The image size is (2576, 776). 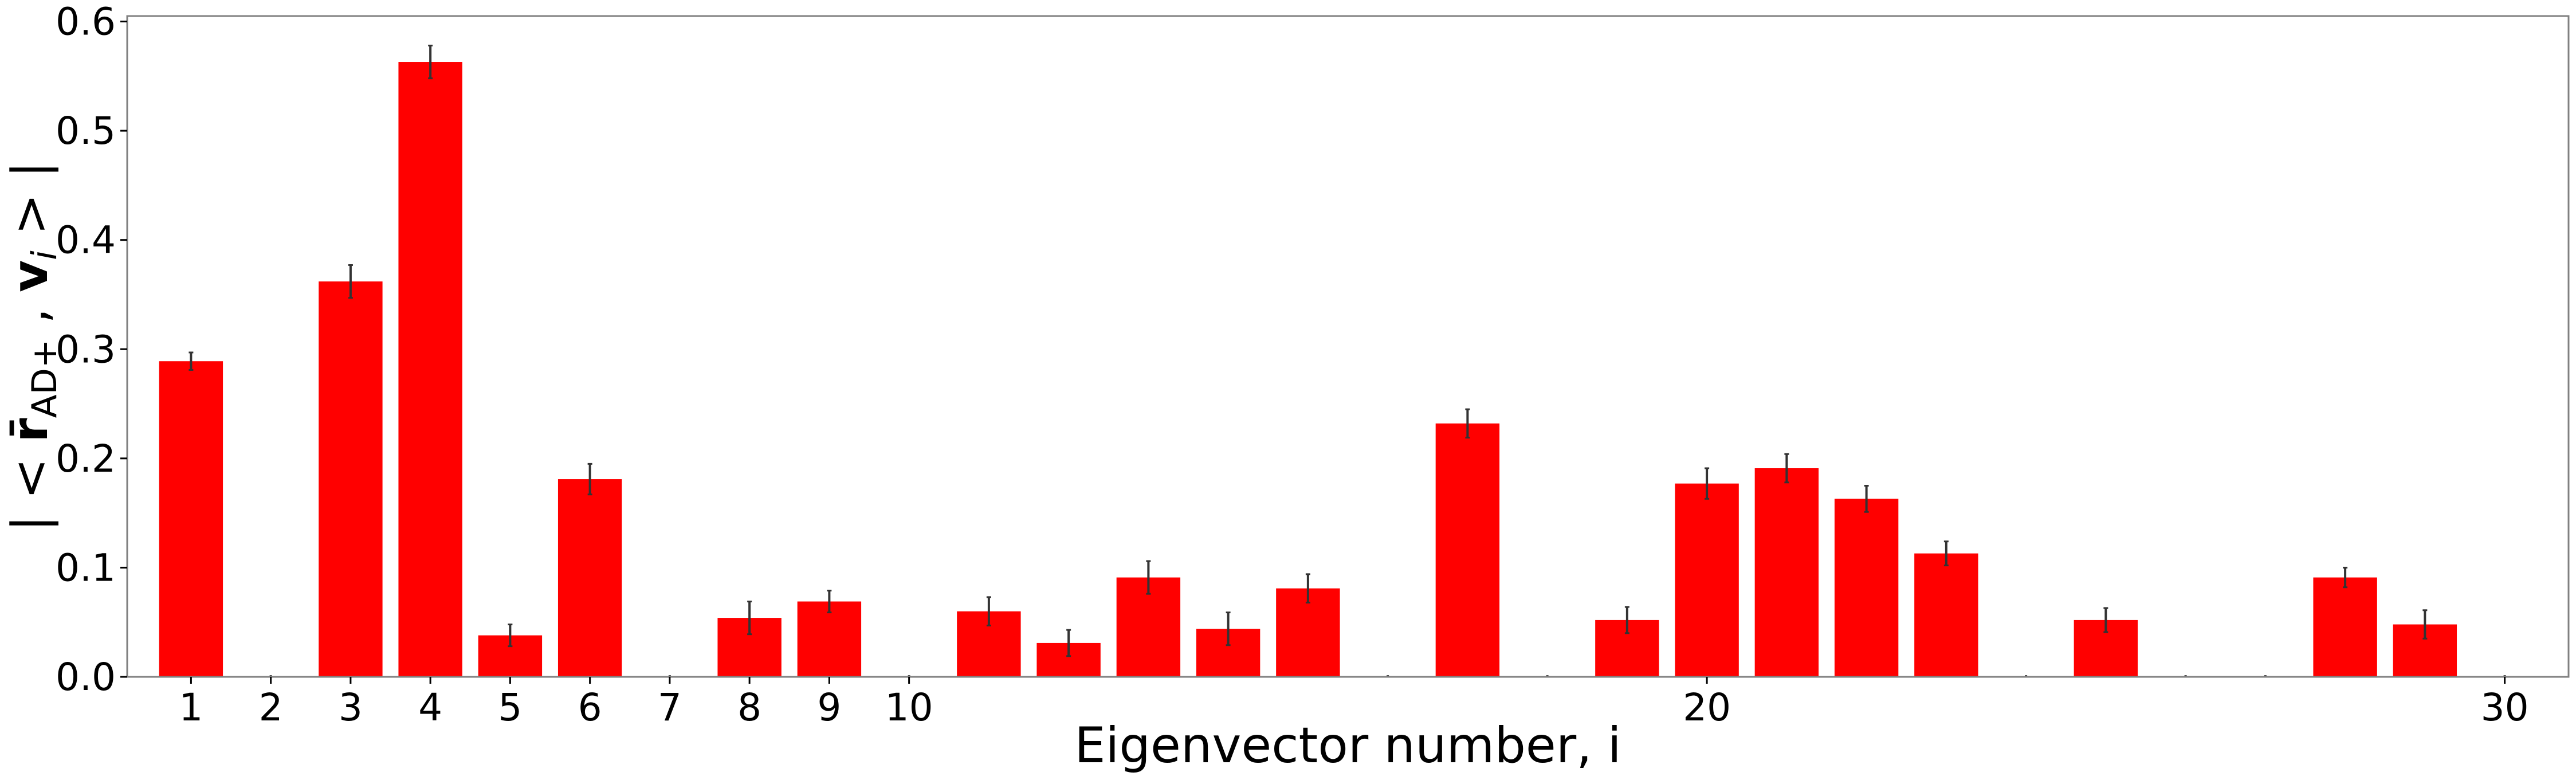 I want to click on x-tick-label-6: 6, so click(x=590, y=707).